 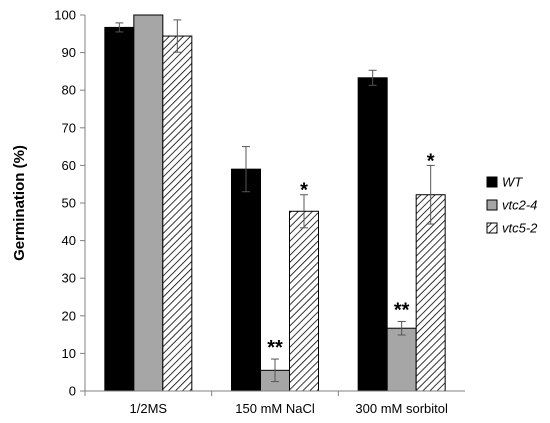 What do you see at coordinates (72, 391) in the screenshot?
I see `y-tick-label: 0` at bounding box center [72, 391].